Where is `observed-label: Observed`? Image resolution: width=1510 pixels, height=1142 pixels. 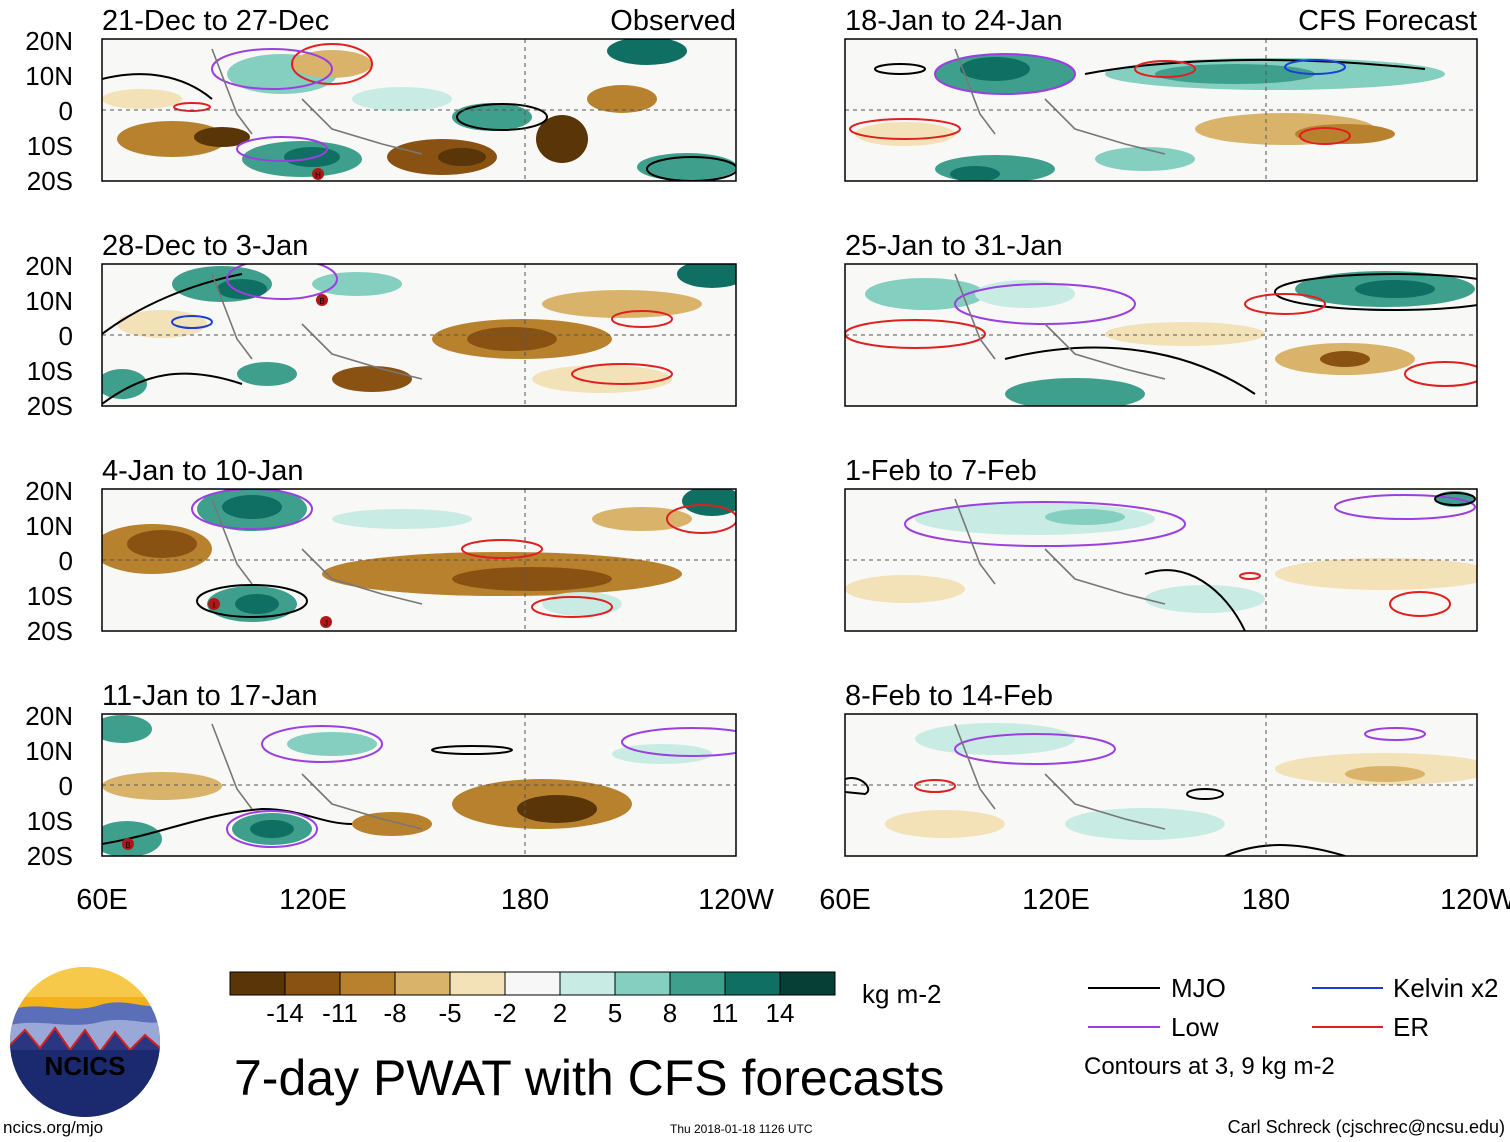 observed-label: Observed is located at coordinates (673, 21).